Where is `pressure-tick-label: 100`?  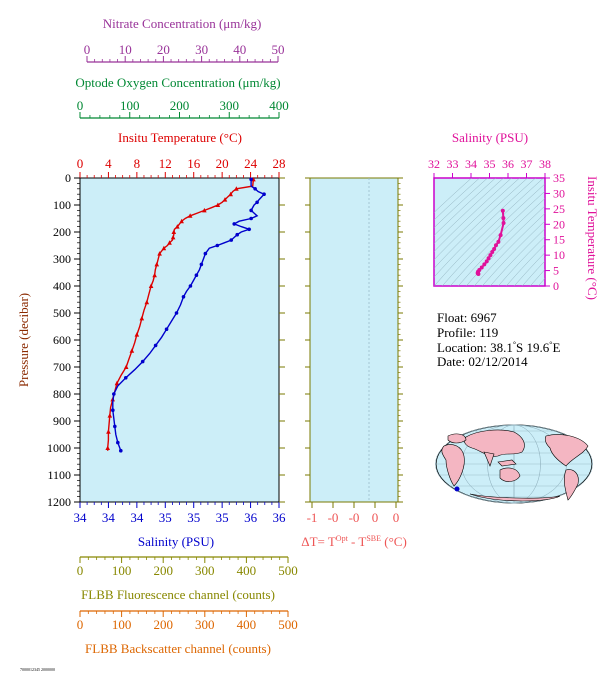
pressure-tick-label: 100 is located at coordinates (62, 205).